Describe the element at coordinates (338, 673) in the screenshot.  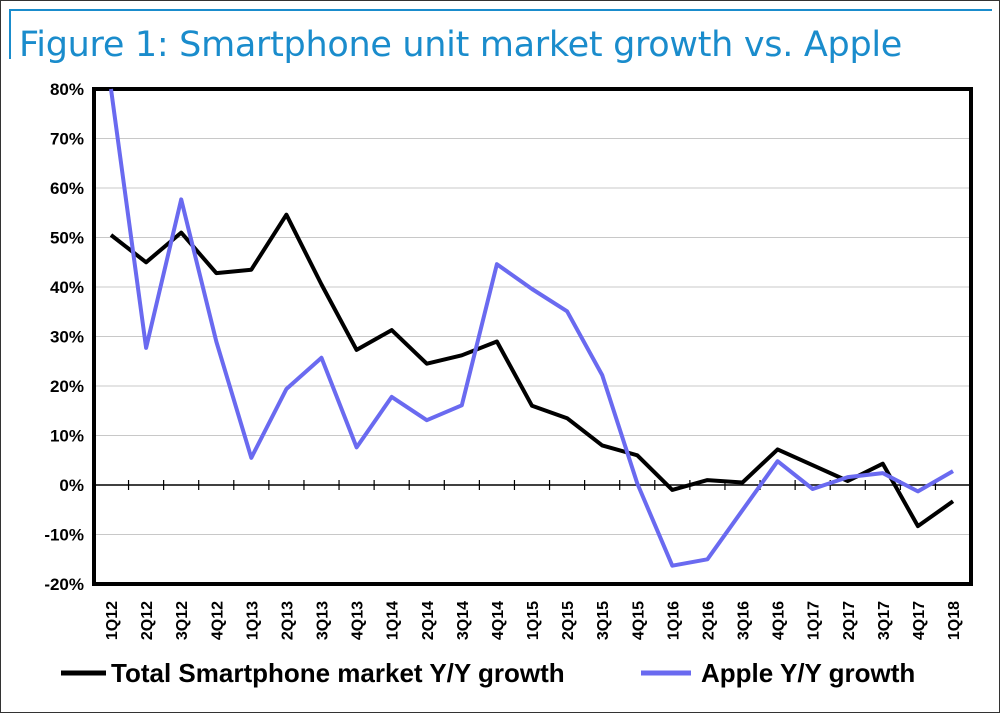
I see `legend-label: Total Smartphone market Y/Y growth` at that location.